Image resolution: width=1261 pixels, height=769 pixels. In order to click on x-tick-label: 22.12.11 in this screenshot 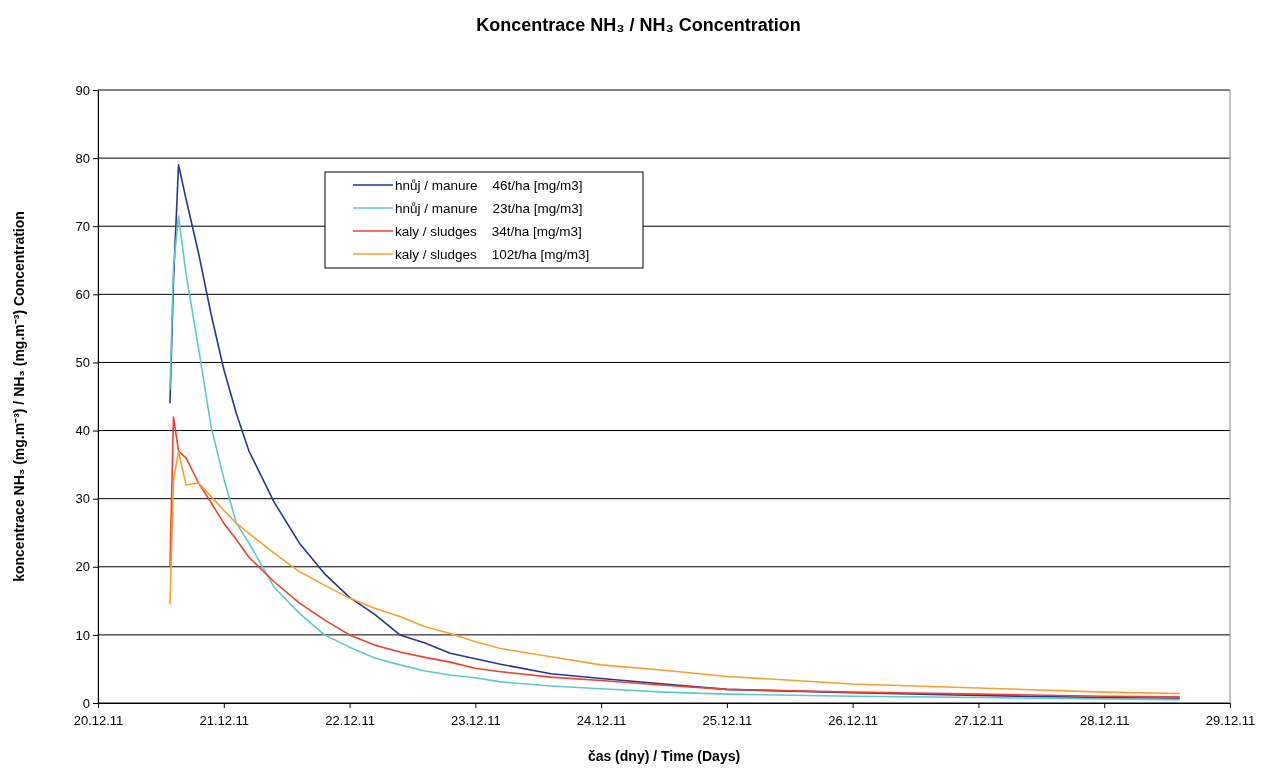, I will do `click(350, 721)`.